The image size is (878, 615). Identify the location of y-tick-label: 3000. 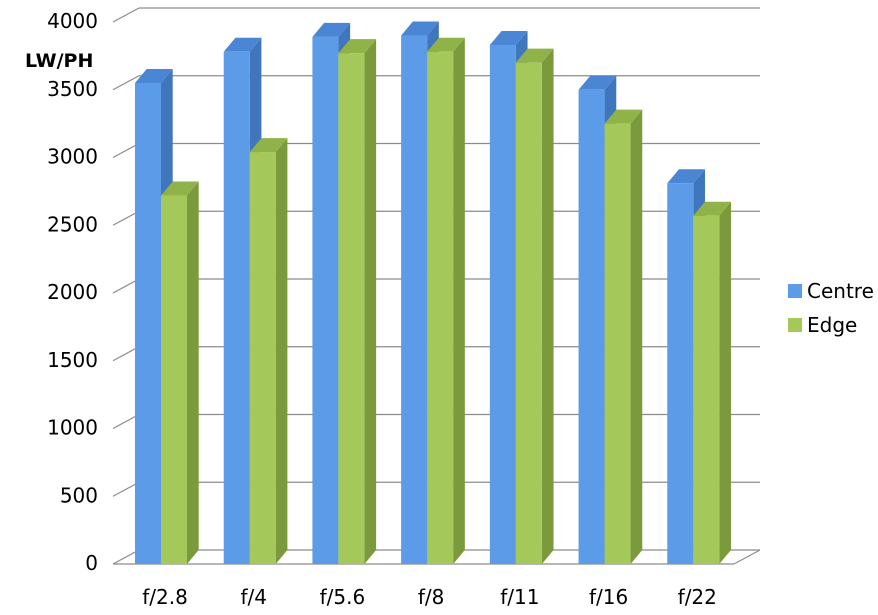
(72, 157).